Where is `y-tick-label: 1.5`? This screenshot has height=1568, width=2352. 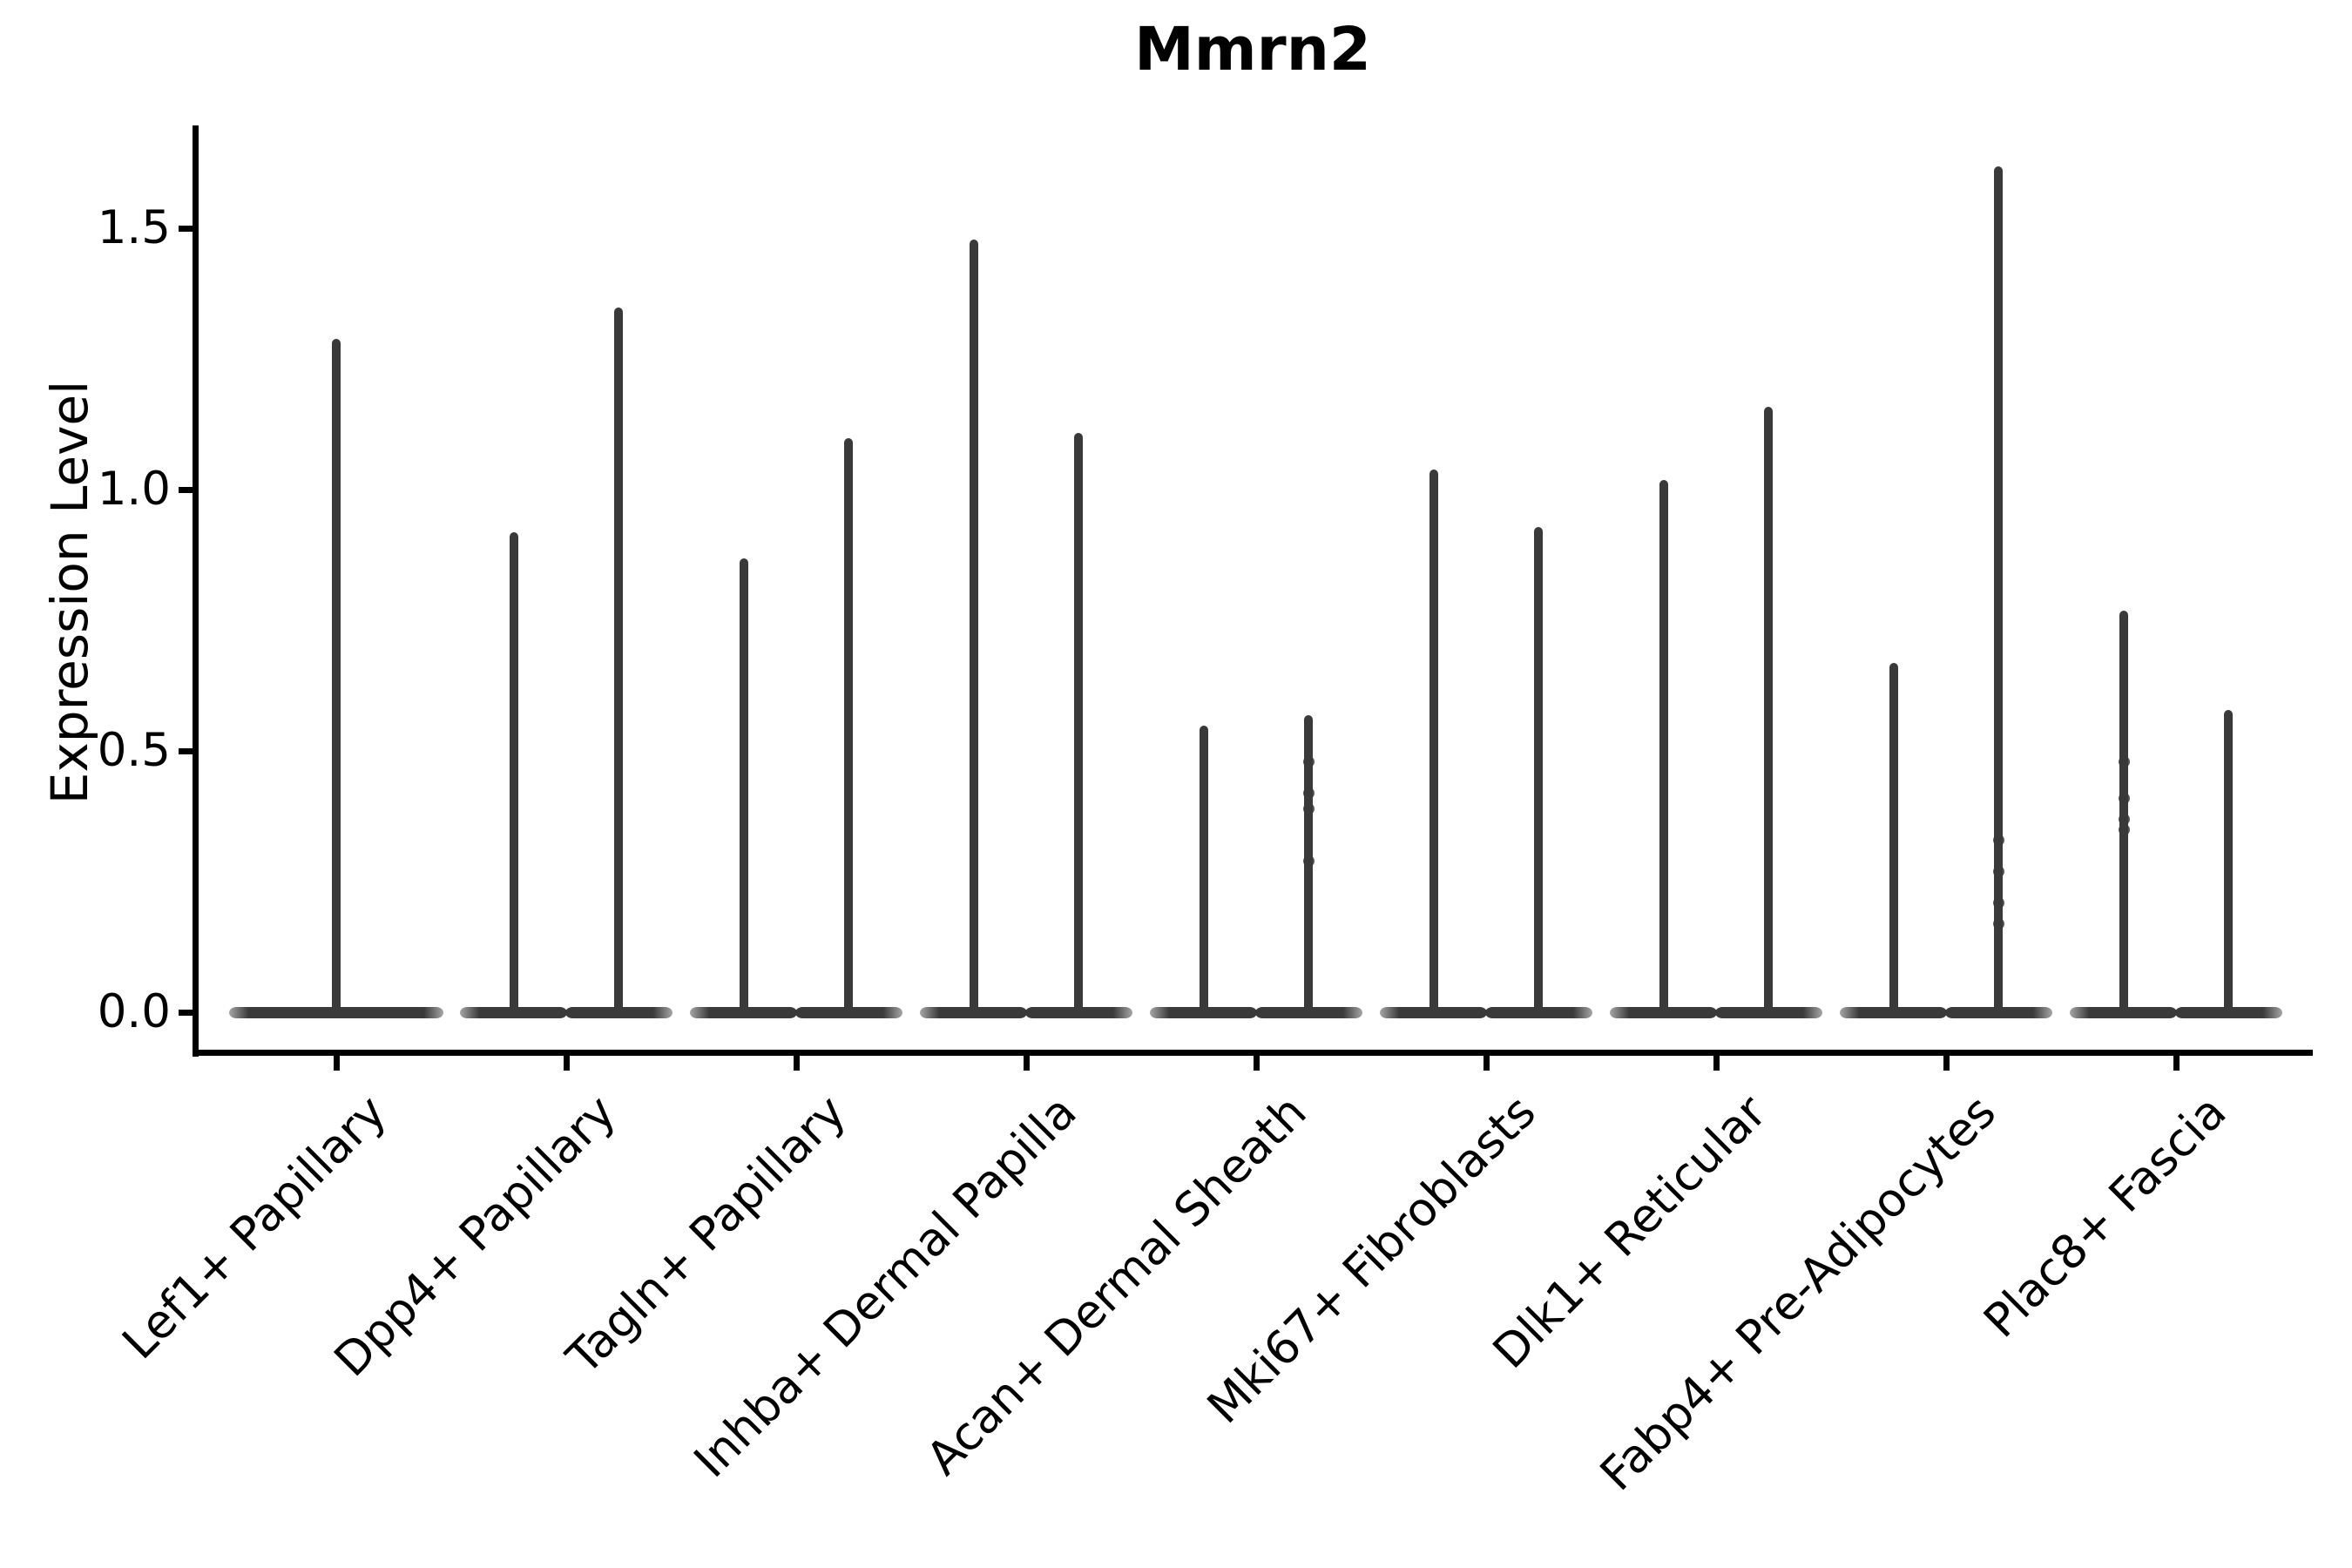
y-tick-label: 1.5 is located at coordinates (134, 228).